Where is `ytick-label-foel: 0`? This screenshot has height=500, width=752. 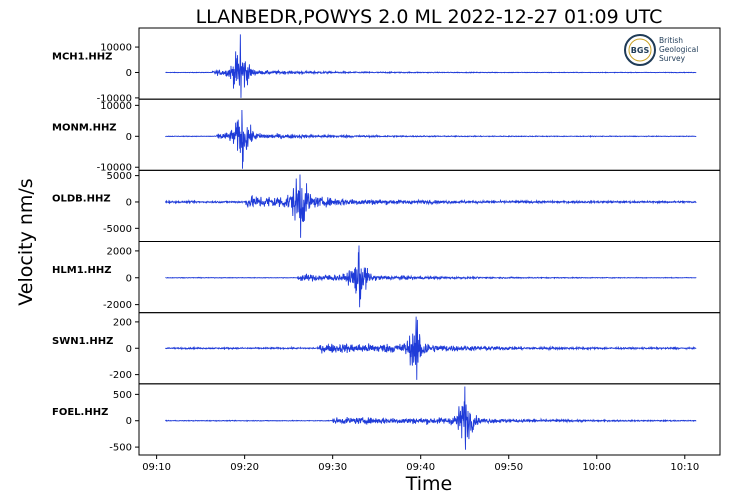 ytick-label-foel: 0 is located at coordinates (129, 421).